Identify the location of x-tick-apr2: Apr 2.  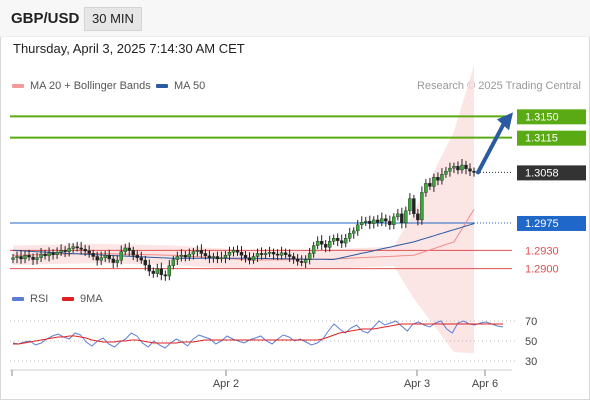
(226, 384).